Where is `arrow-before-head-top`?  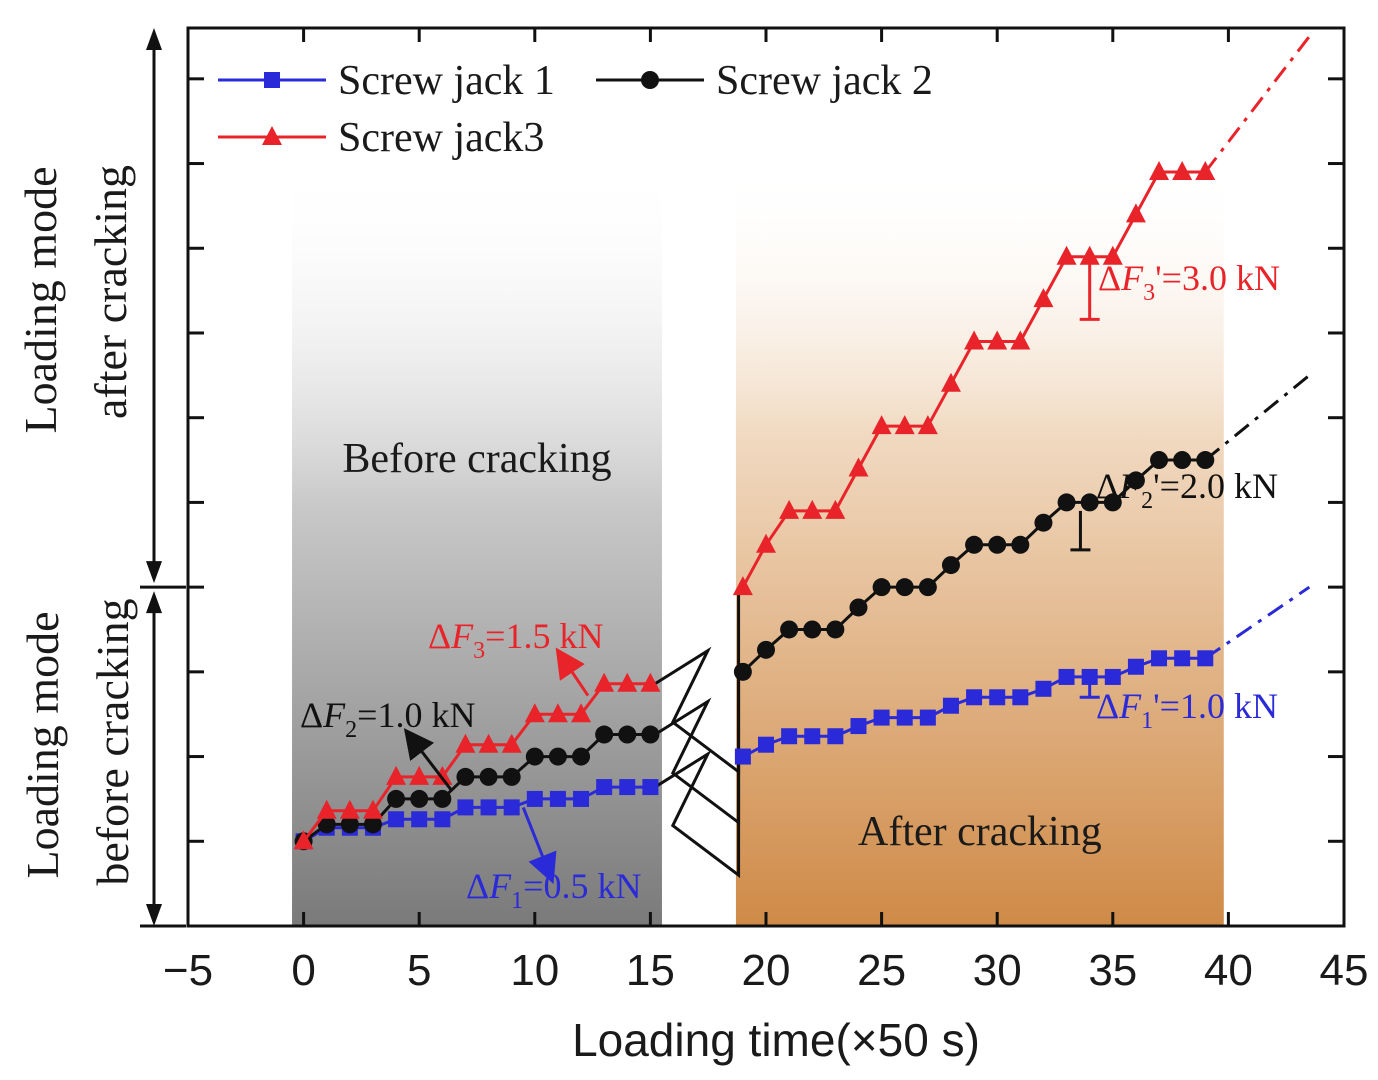
arrow-before-head-top is located at coordinates (154, 602).